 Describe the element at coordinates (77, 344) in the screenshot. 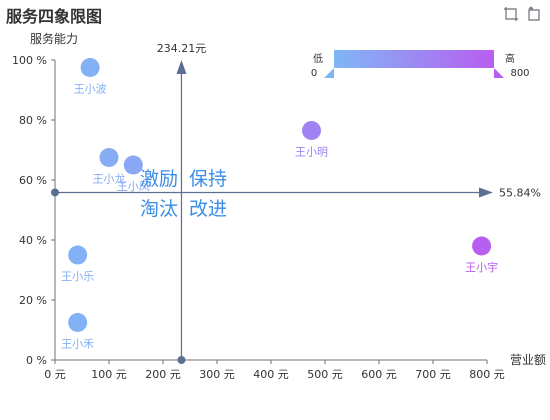

I see `point-label: 王小禾` at that location.